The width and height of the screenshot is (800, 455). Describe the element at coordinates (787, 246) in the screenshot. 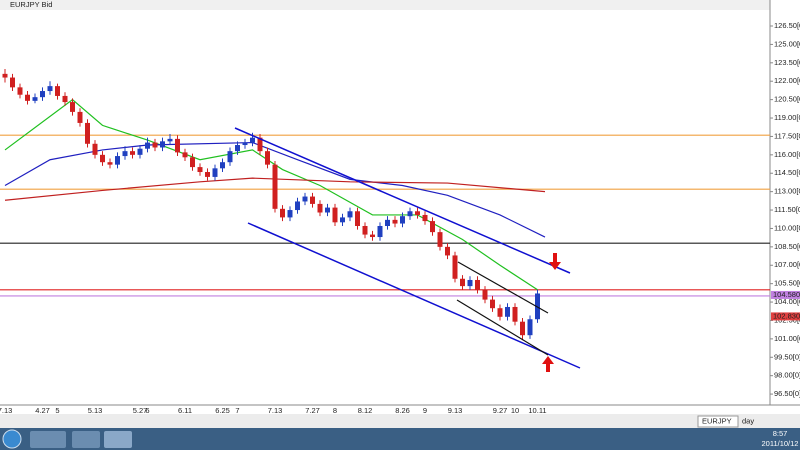

I see `y-tick-label: 108.50[0]` at that location.